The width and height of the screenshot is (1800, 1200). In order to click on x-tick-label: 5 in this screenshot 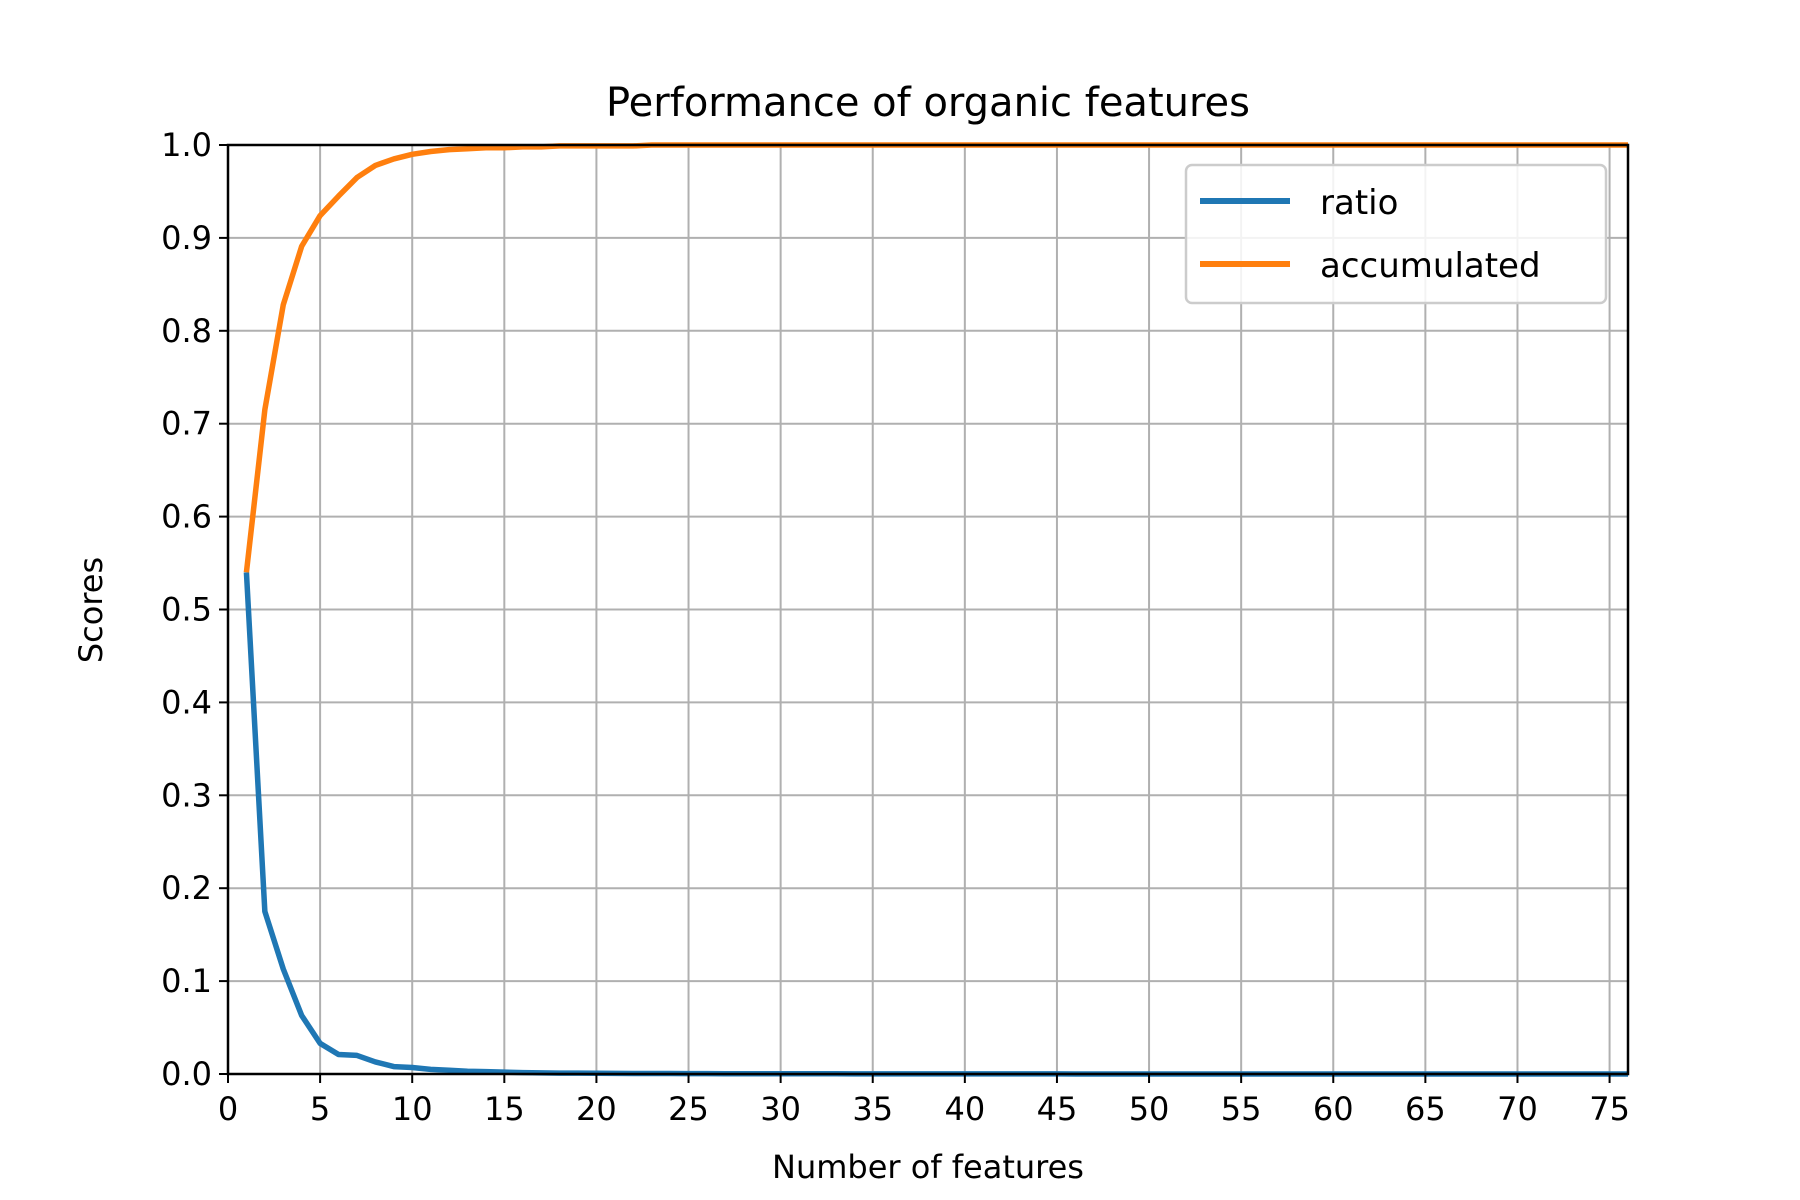, I will do `click(320, 1109)`.